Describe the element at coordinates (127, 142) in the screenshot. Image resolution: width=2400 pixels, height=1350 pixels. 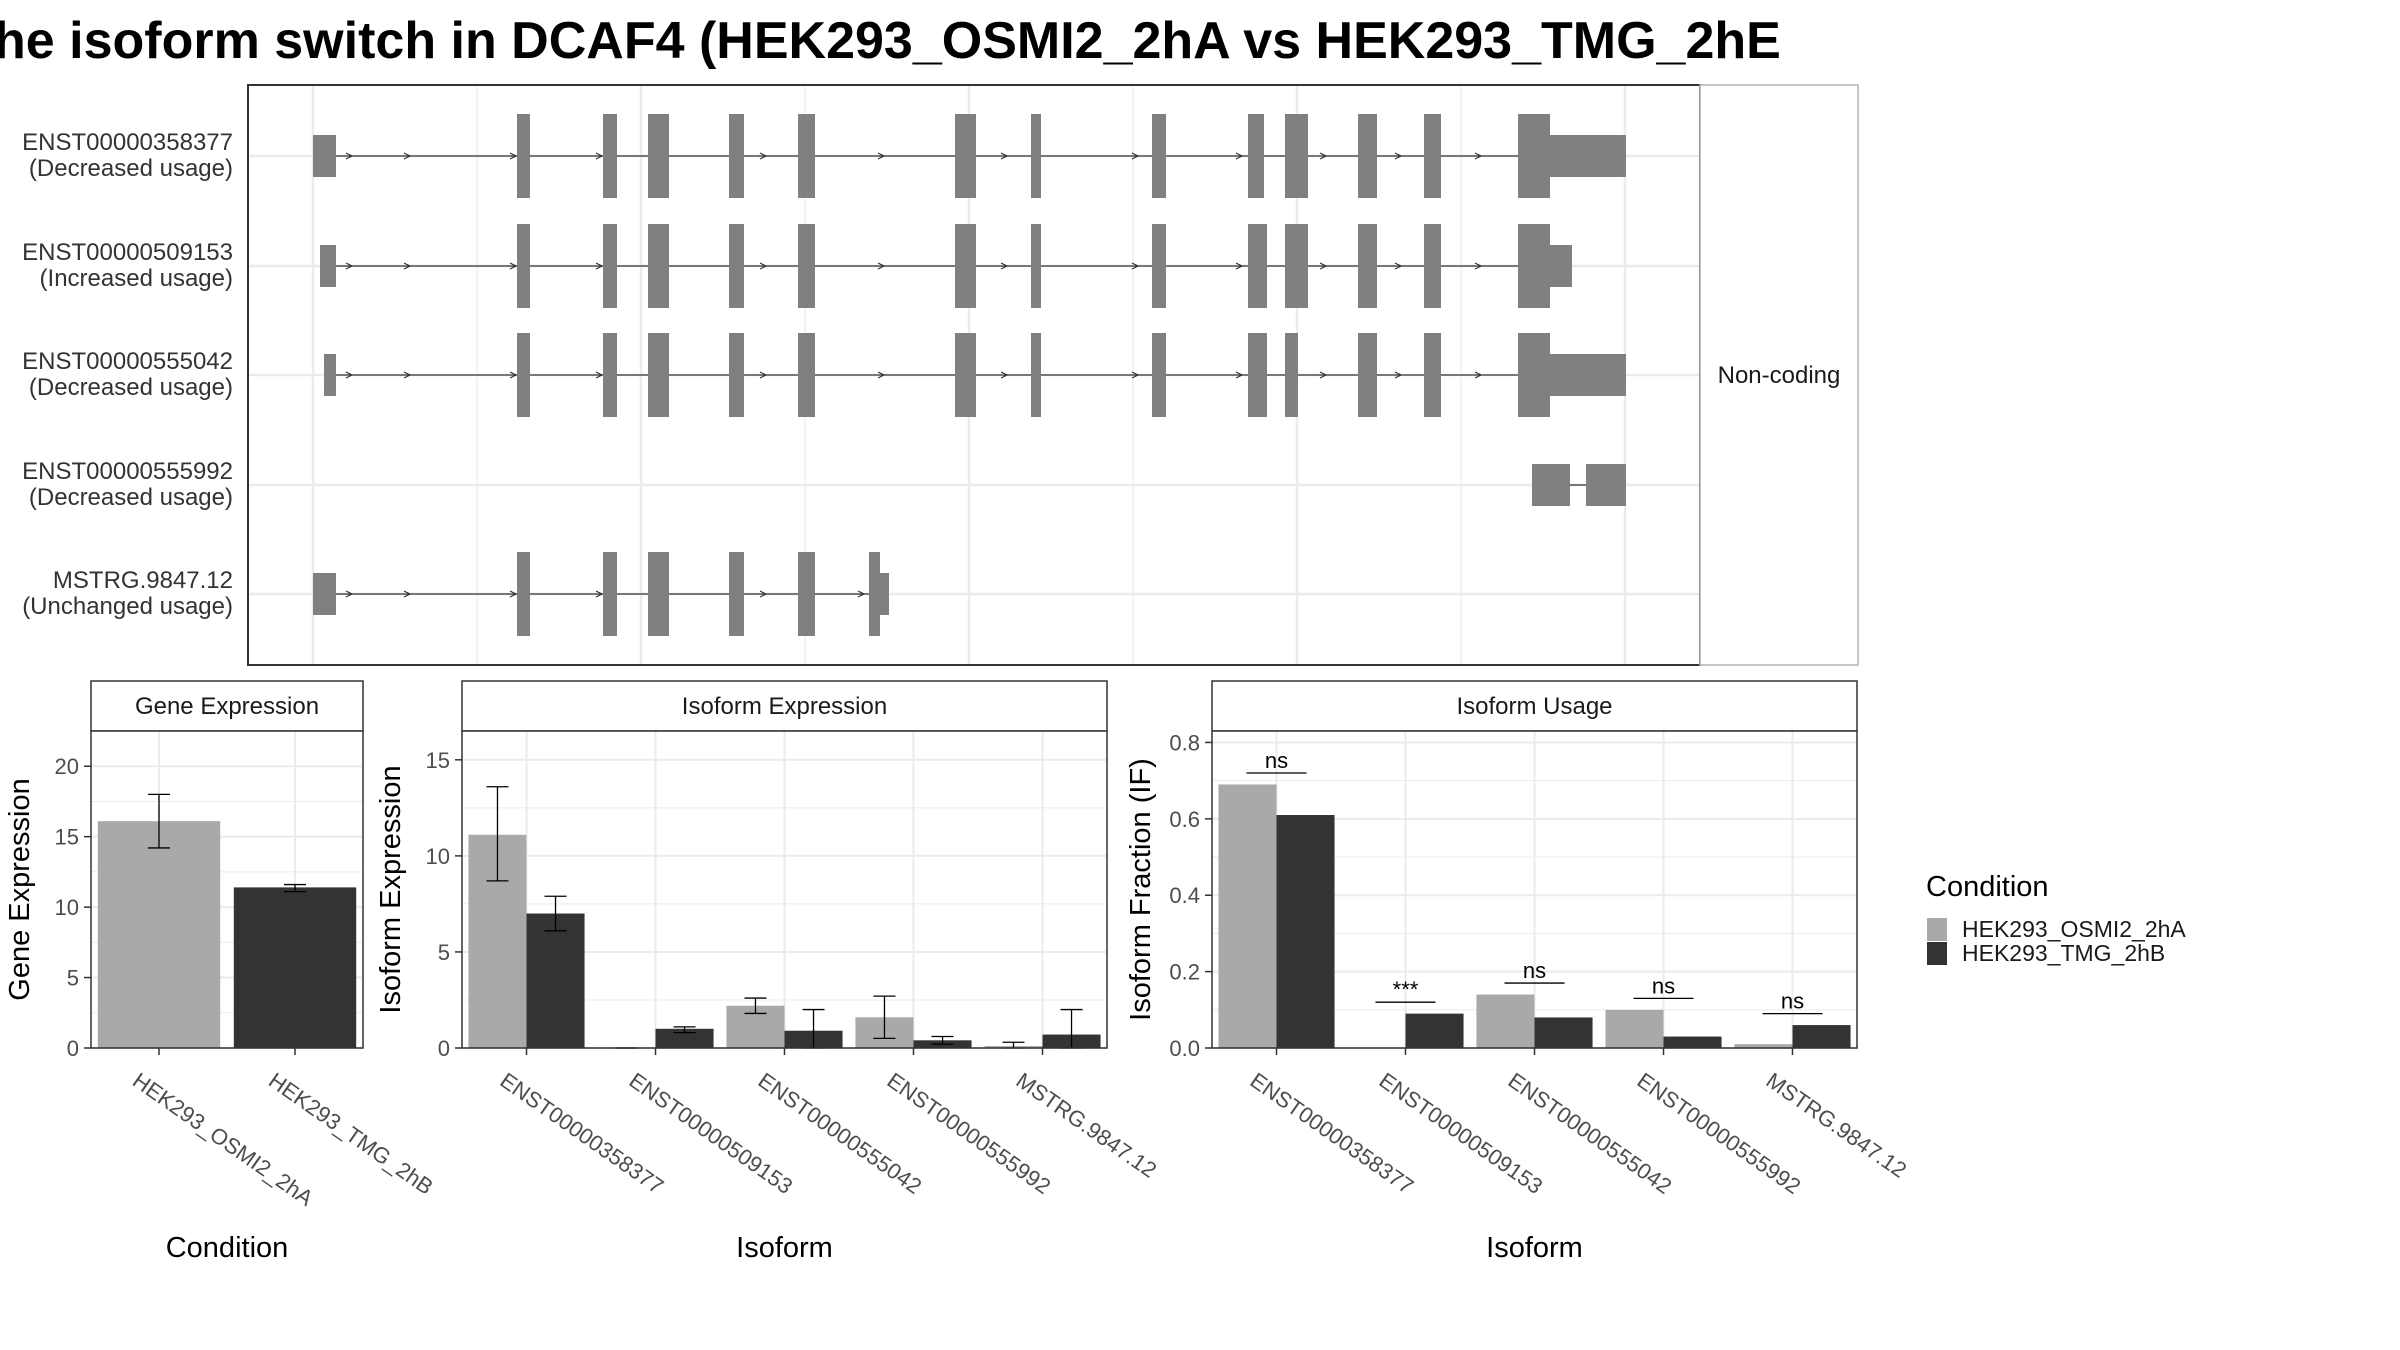
I see `transcript-id-label: ENST00000358377` at that location.